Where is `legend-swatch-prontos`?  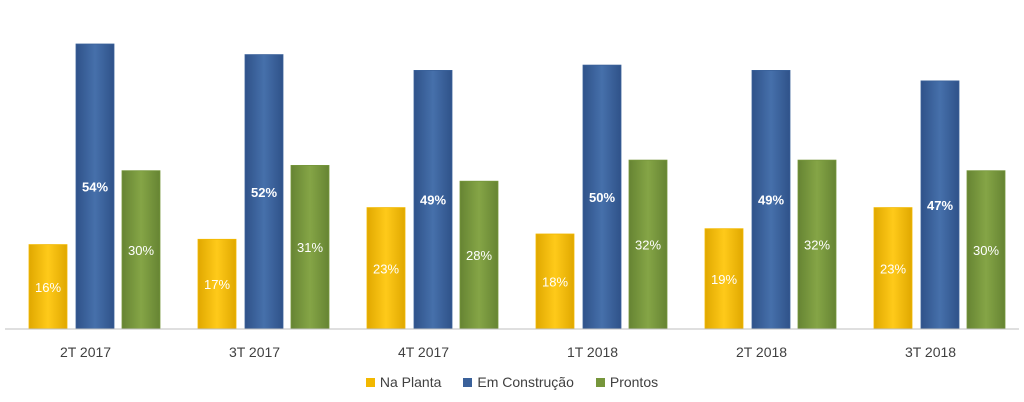 legend-swatch-prontos is located at coordinates (600, 382).